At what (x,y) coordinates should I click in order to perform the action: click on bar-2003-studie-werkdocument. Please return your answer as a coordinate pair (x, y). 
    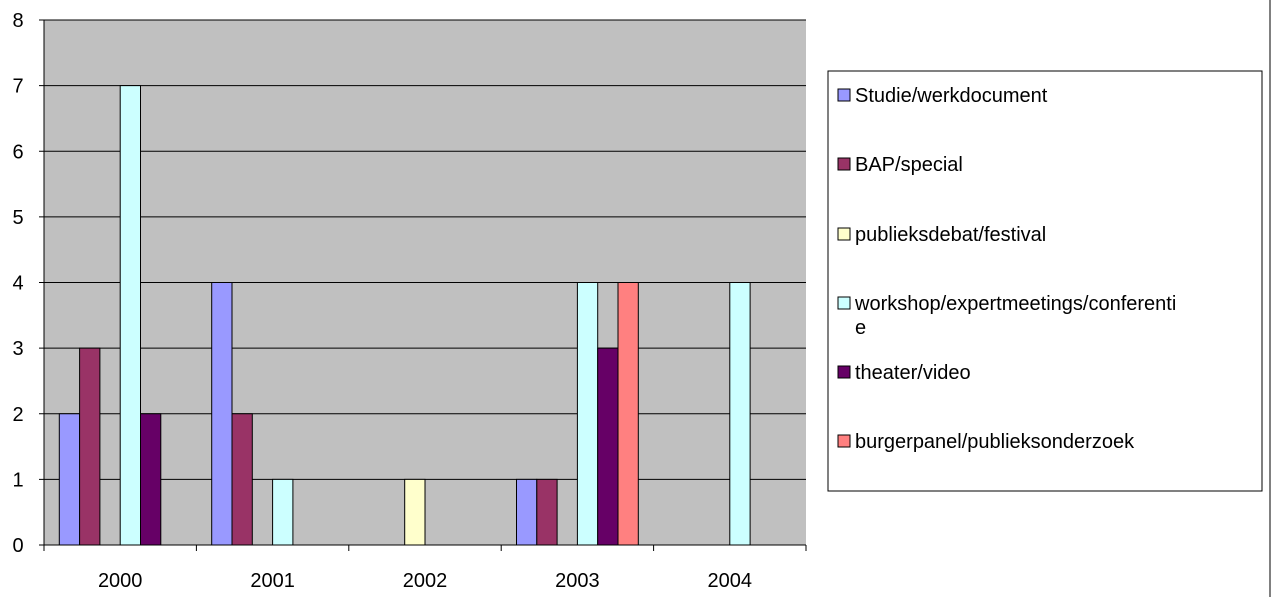
    Looking at the image, I should click on (527, 512).